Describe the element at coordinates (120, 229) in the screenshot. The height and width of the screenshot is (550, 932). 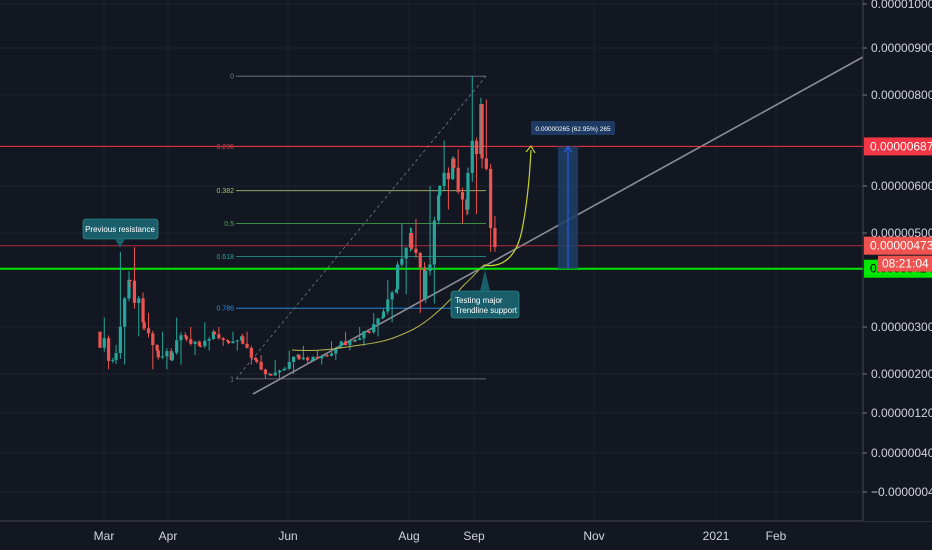
I see `callout-text-previous-resistance: Previous resistance` at that location.